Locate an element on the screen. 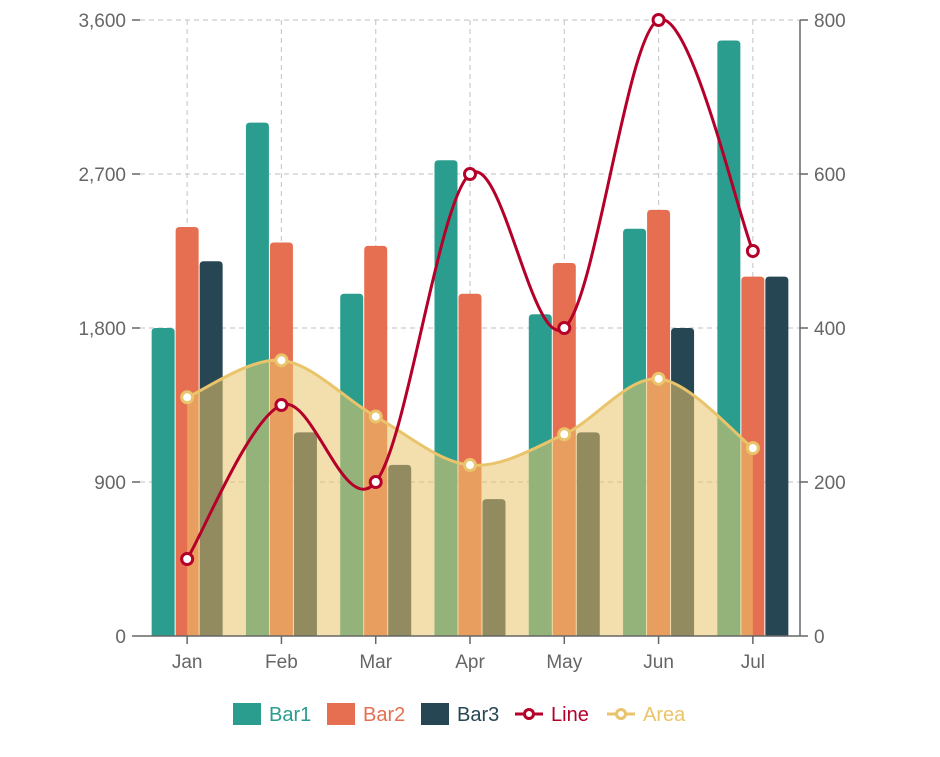  legend-label-line: Line is located at coordinates (570, 715).